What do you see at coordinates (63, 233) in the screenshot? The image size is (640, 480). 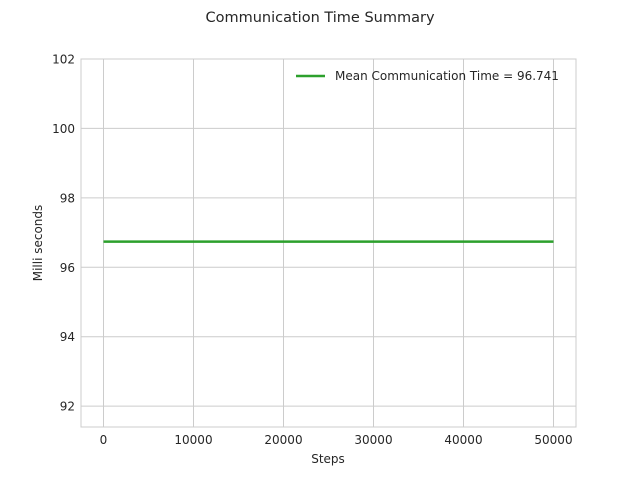 I see `y-tick-labels: 92 94 96 98 100 102` at bounding box center [63, 233].